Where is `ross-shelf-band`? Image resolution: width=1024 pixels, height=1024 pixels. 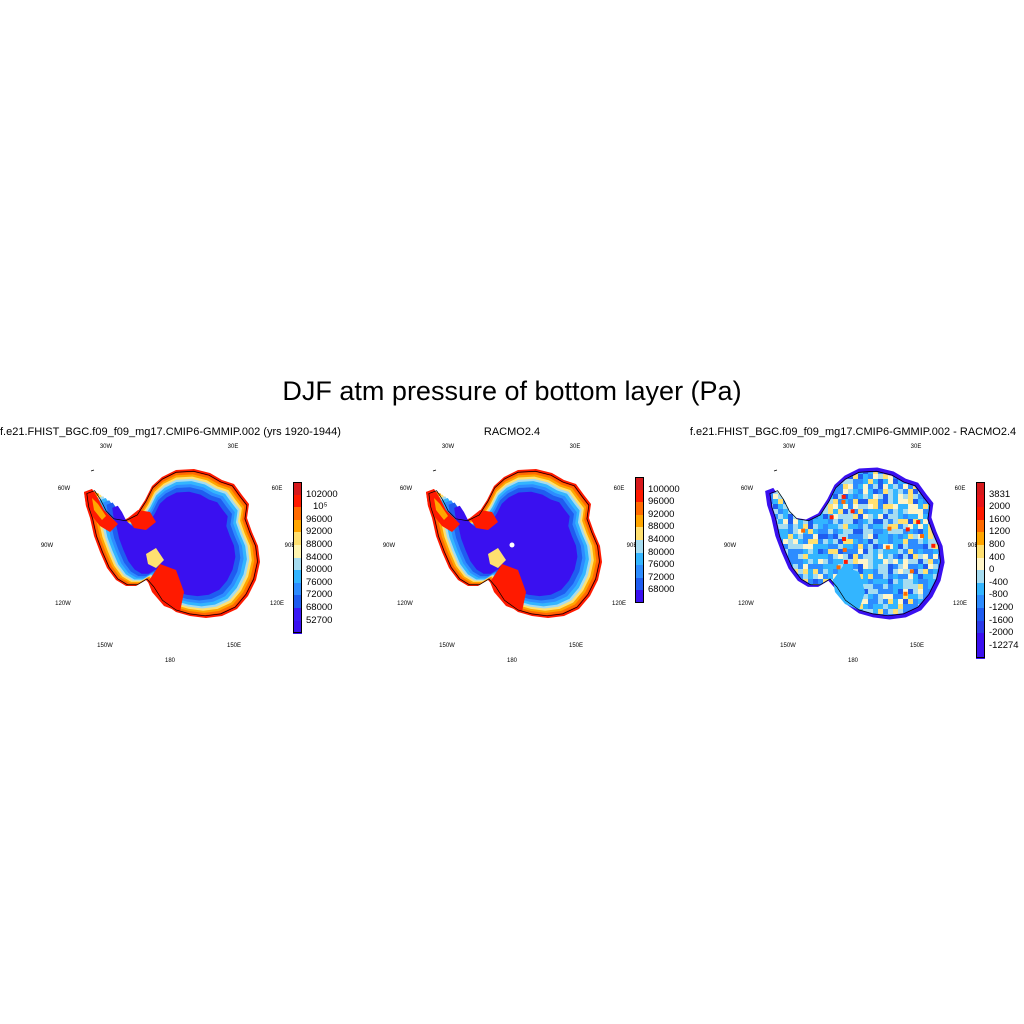
ross-shelf-band is located at coordinates (508, 588).